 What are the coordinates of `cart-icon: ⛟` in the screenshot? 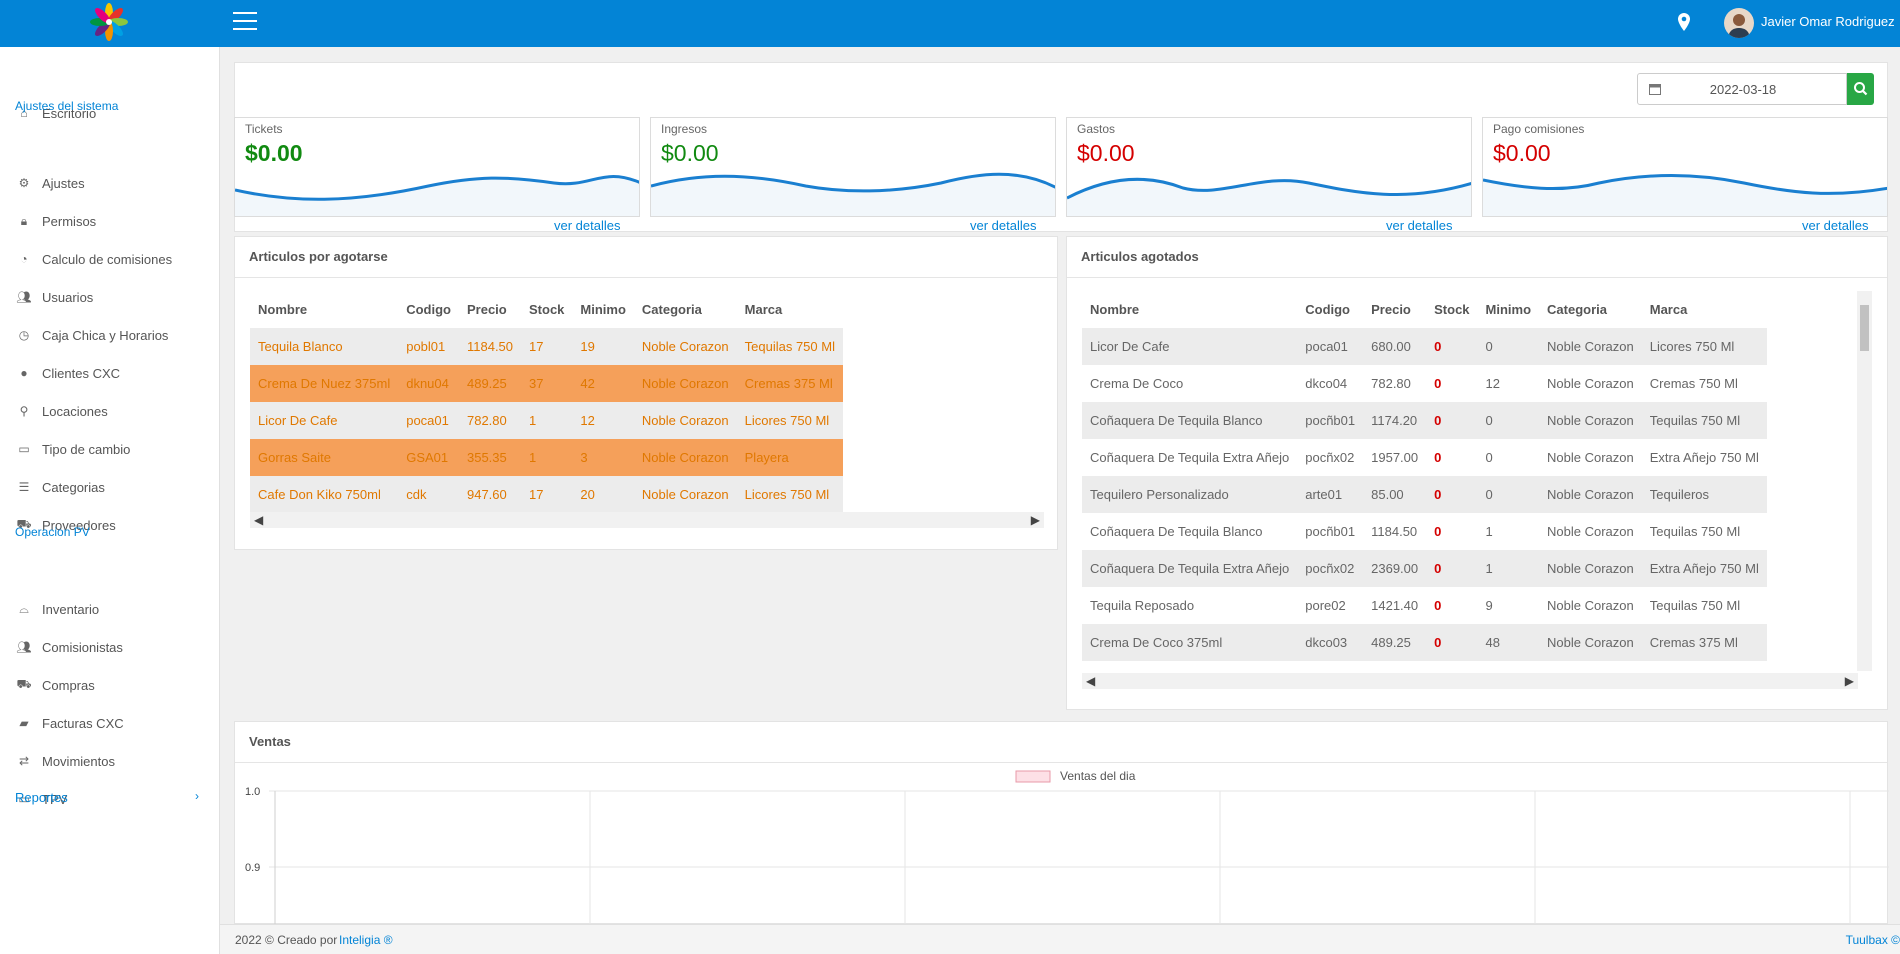 It's located at (24, 524).